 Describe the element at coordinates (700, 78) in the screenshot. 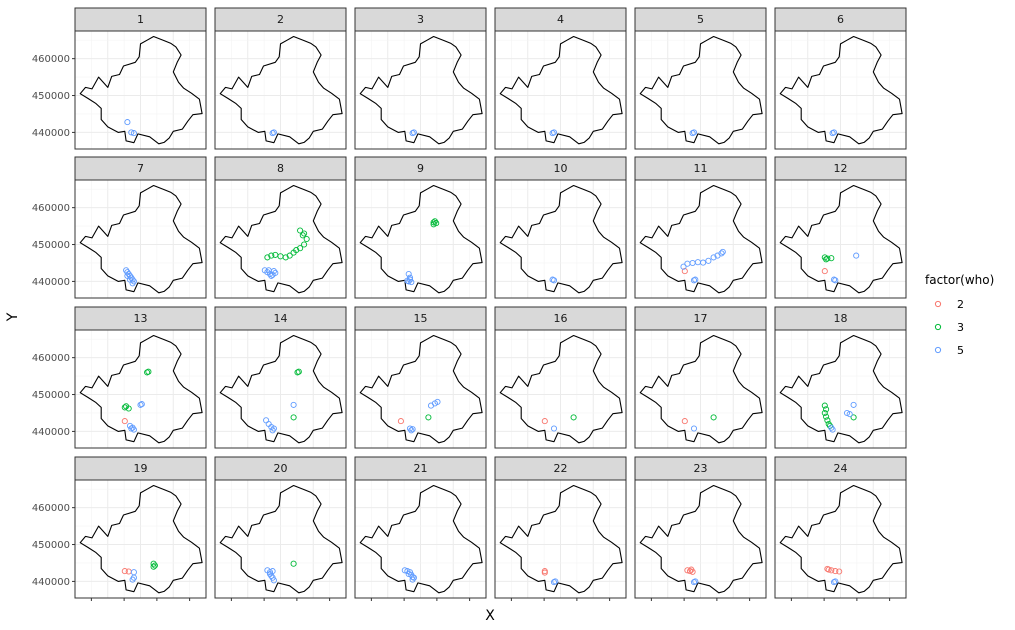

I see `facet-panel-5: 5` at that location.